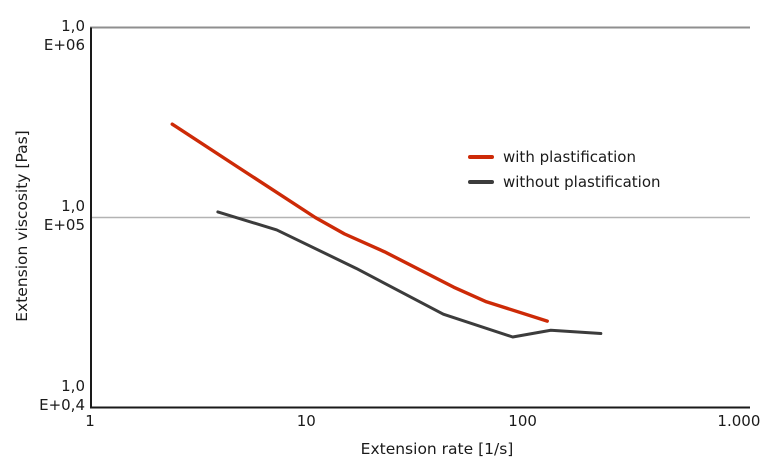 This screenshot has height=476, width=768. I want to click on y-tick-label: 1,0 E+06, so click(64, 36).